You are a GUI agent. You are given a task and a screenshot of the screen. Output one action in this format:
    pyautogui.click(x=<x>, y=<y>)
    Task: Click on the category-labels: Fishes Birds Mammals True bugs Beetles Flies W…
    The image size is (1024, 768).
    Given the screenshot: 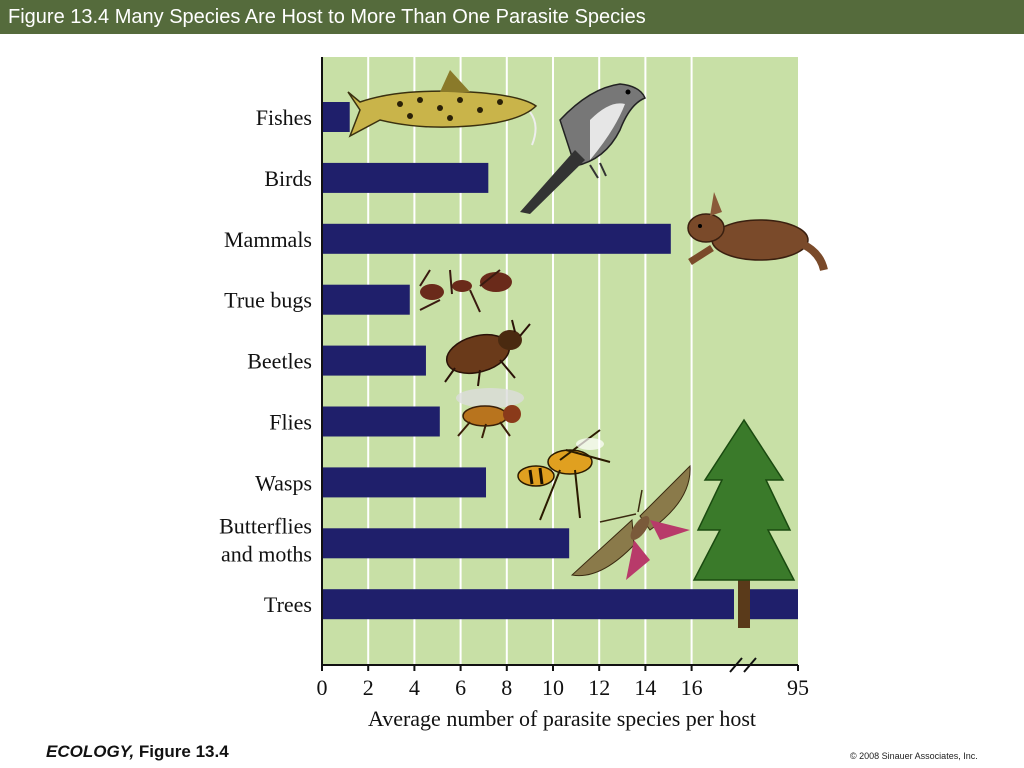 What is the action you would take?
    pyautogui.click(x=265, y=361)
    